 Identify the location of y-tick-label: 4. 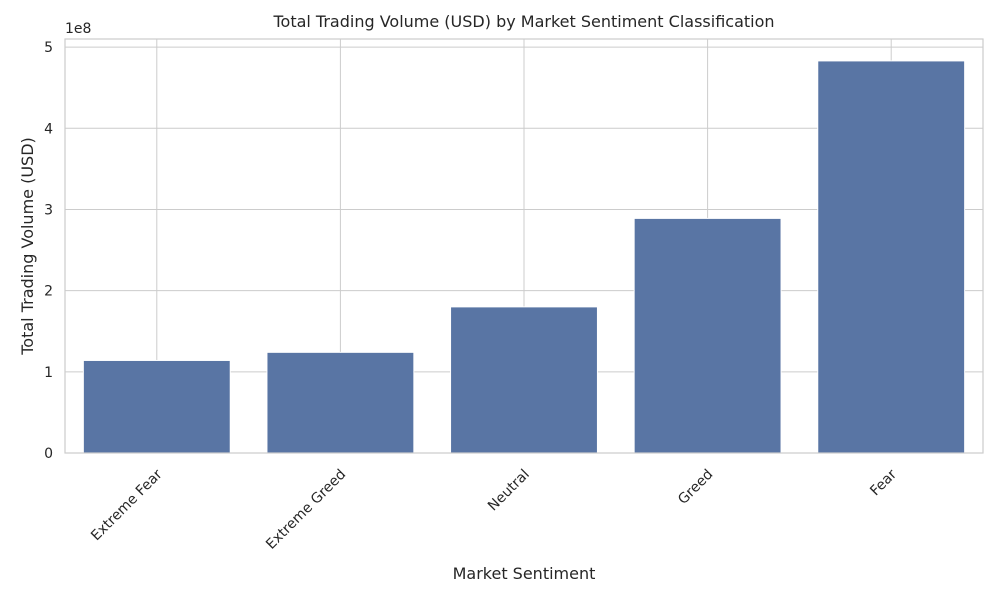
(48, 129).